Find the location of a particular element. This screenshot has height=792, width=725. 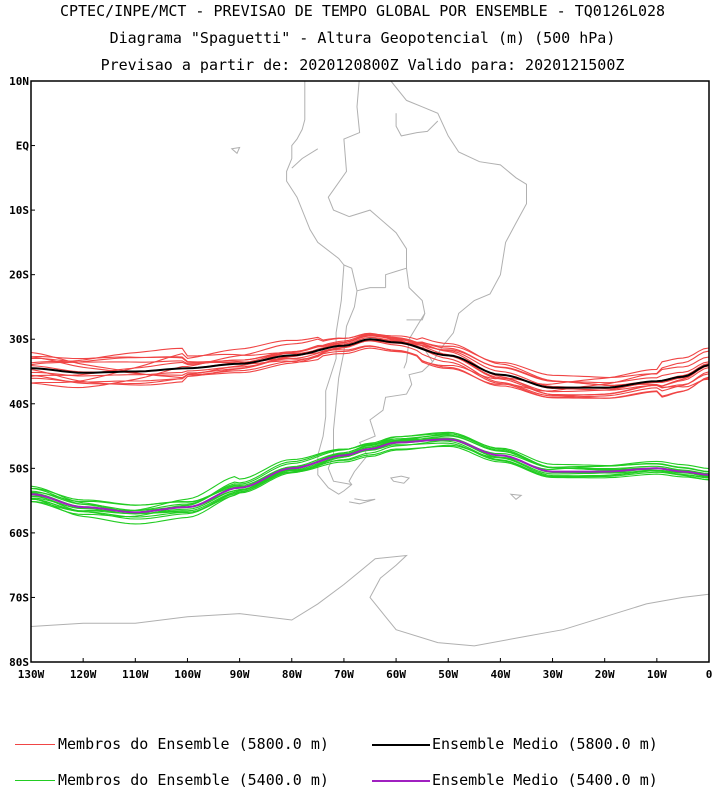

lon-tick-label: 130W is located at coordinates (31, 674).